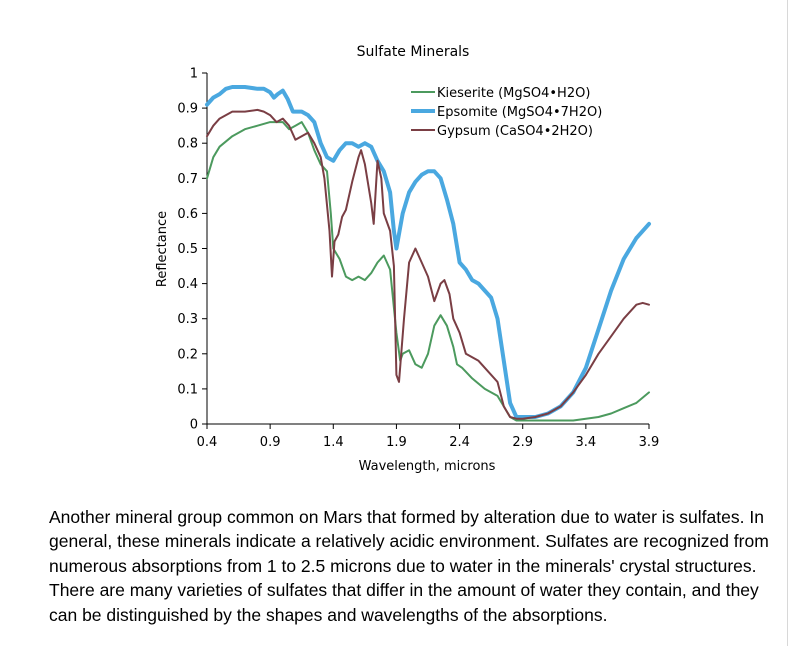  What do you see at coordinates (187, 214) in the screenshot?
I see `y-tick-label: 0.6` at bounding box center [187, 214].